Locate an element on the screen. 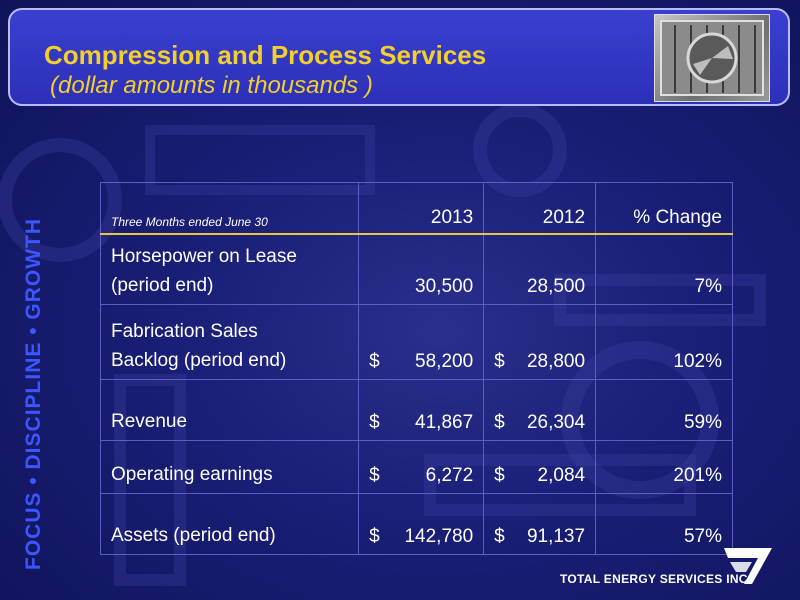 Image resolution: width=800 pixels, height=600 pixels. page-subtitle: (dollar amounts in thousands ) is located at coordinates (211, 85).